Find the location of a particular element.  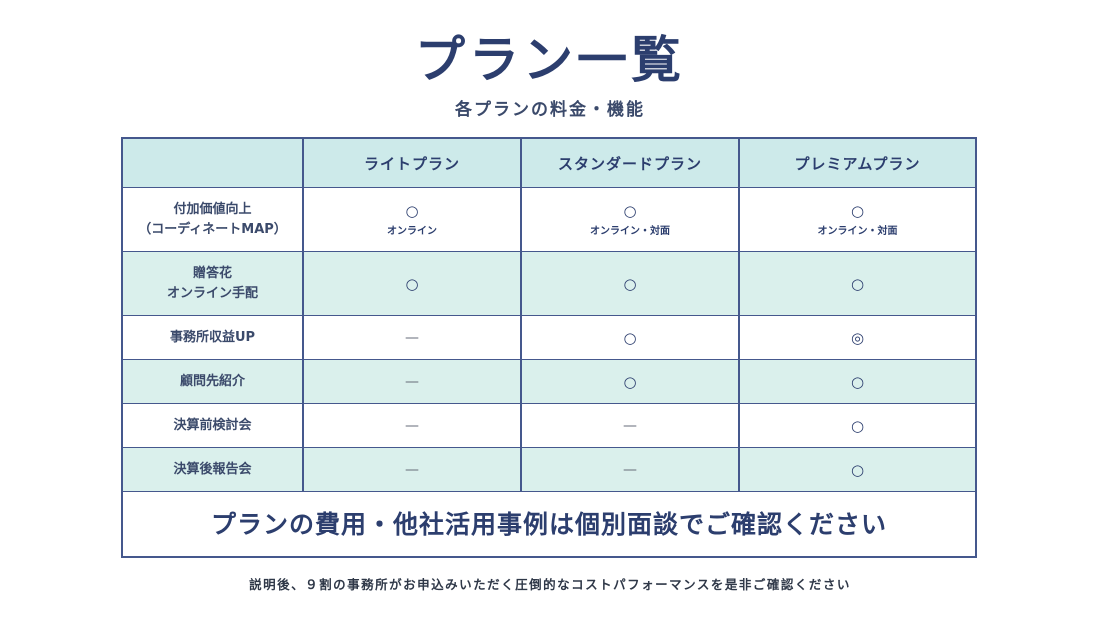

row-label: 決算前検討会 is located at coordinates (213, 425).